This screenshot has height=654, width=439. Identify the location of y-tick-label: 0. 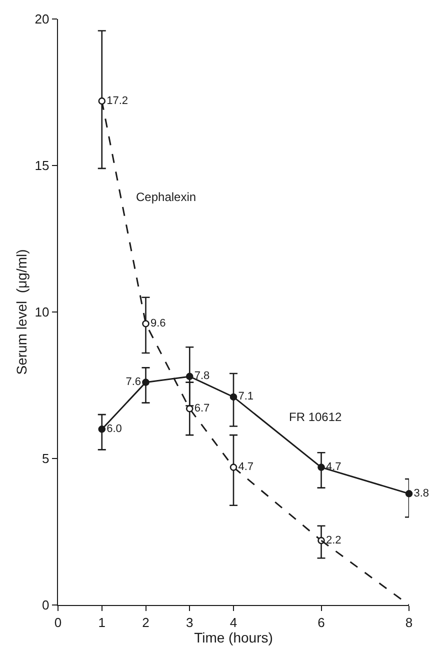
(46, 605).